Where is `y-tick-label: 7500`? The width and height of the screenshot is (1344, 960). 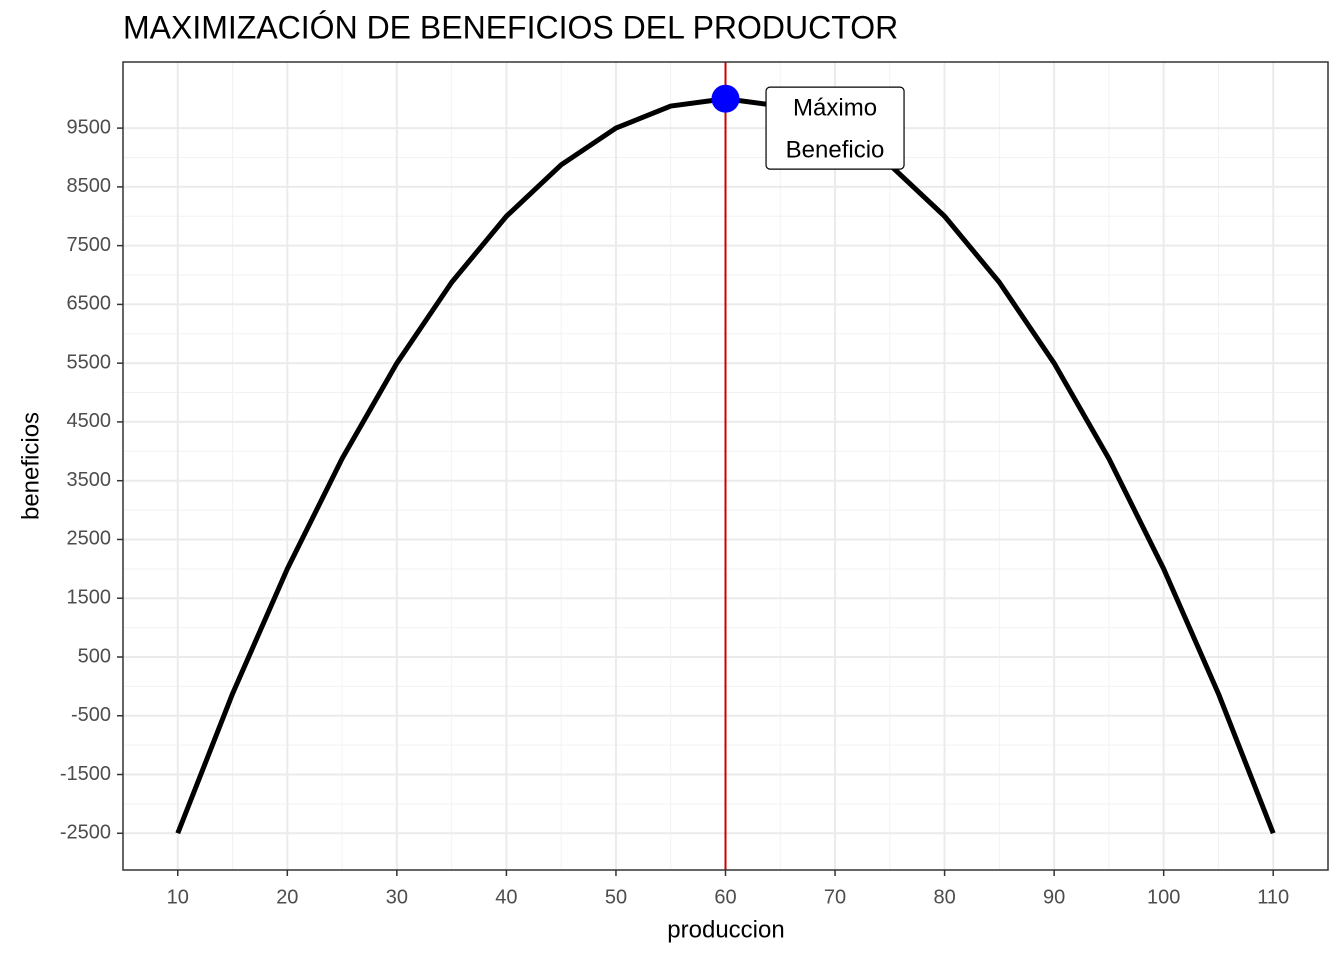 y-tick-label: 7500 is located at coordinates (89, 245).